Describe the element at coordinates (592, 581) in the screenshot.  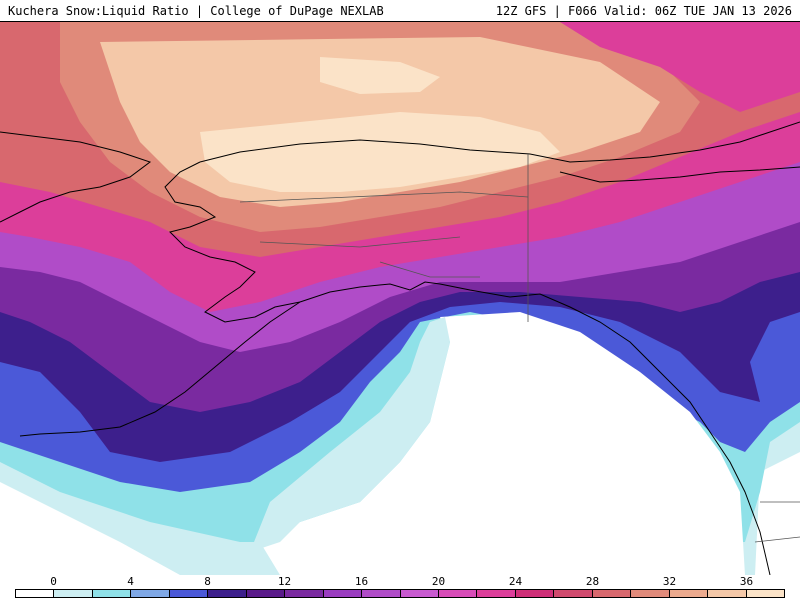
I see `colorbar-tick-label: 28` at that location.